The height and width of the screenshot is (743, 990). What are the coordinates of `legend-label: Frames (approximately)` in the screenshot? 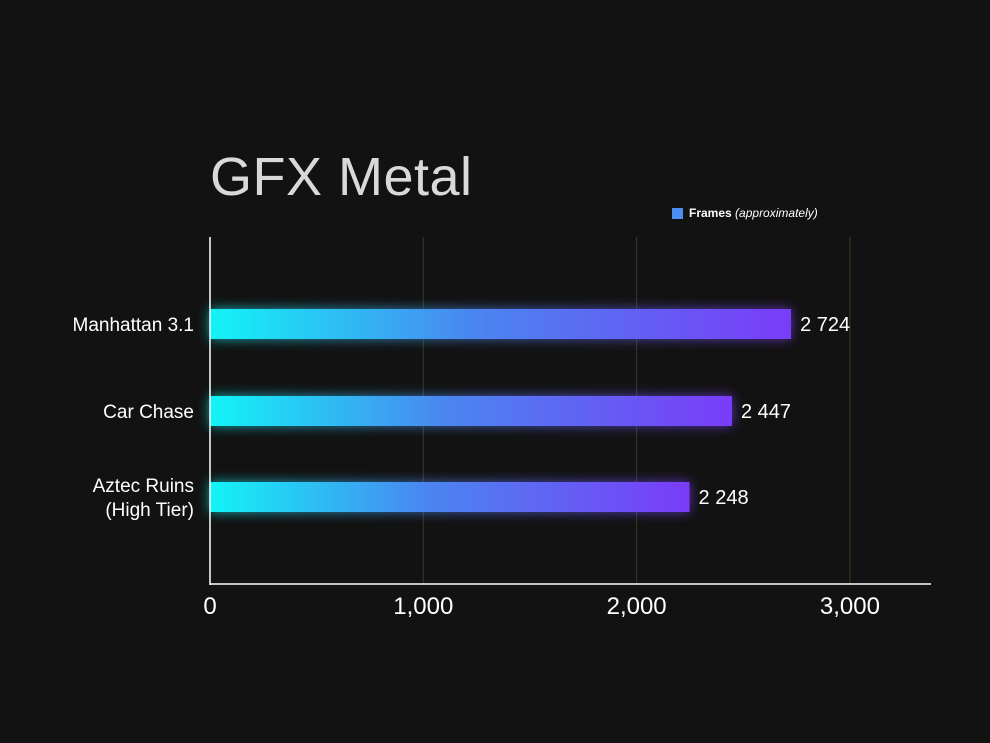 It's located at (753, 213).